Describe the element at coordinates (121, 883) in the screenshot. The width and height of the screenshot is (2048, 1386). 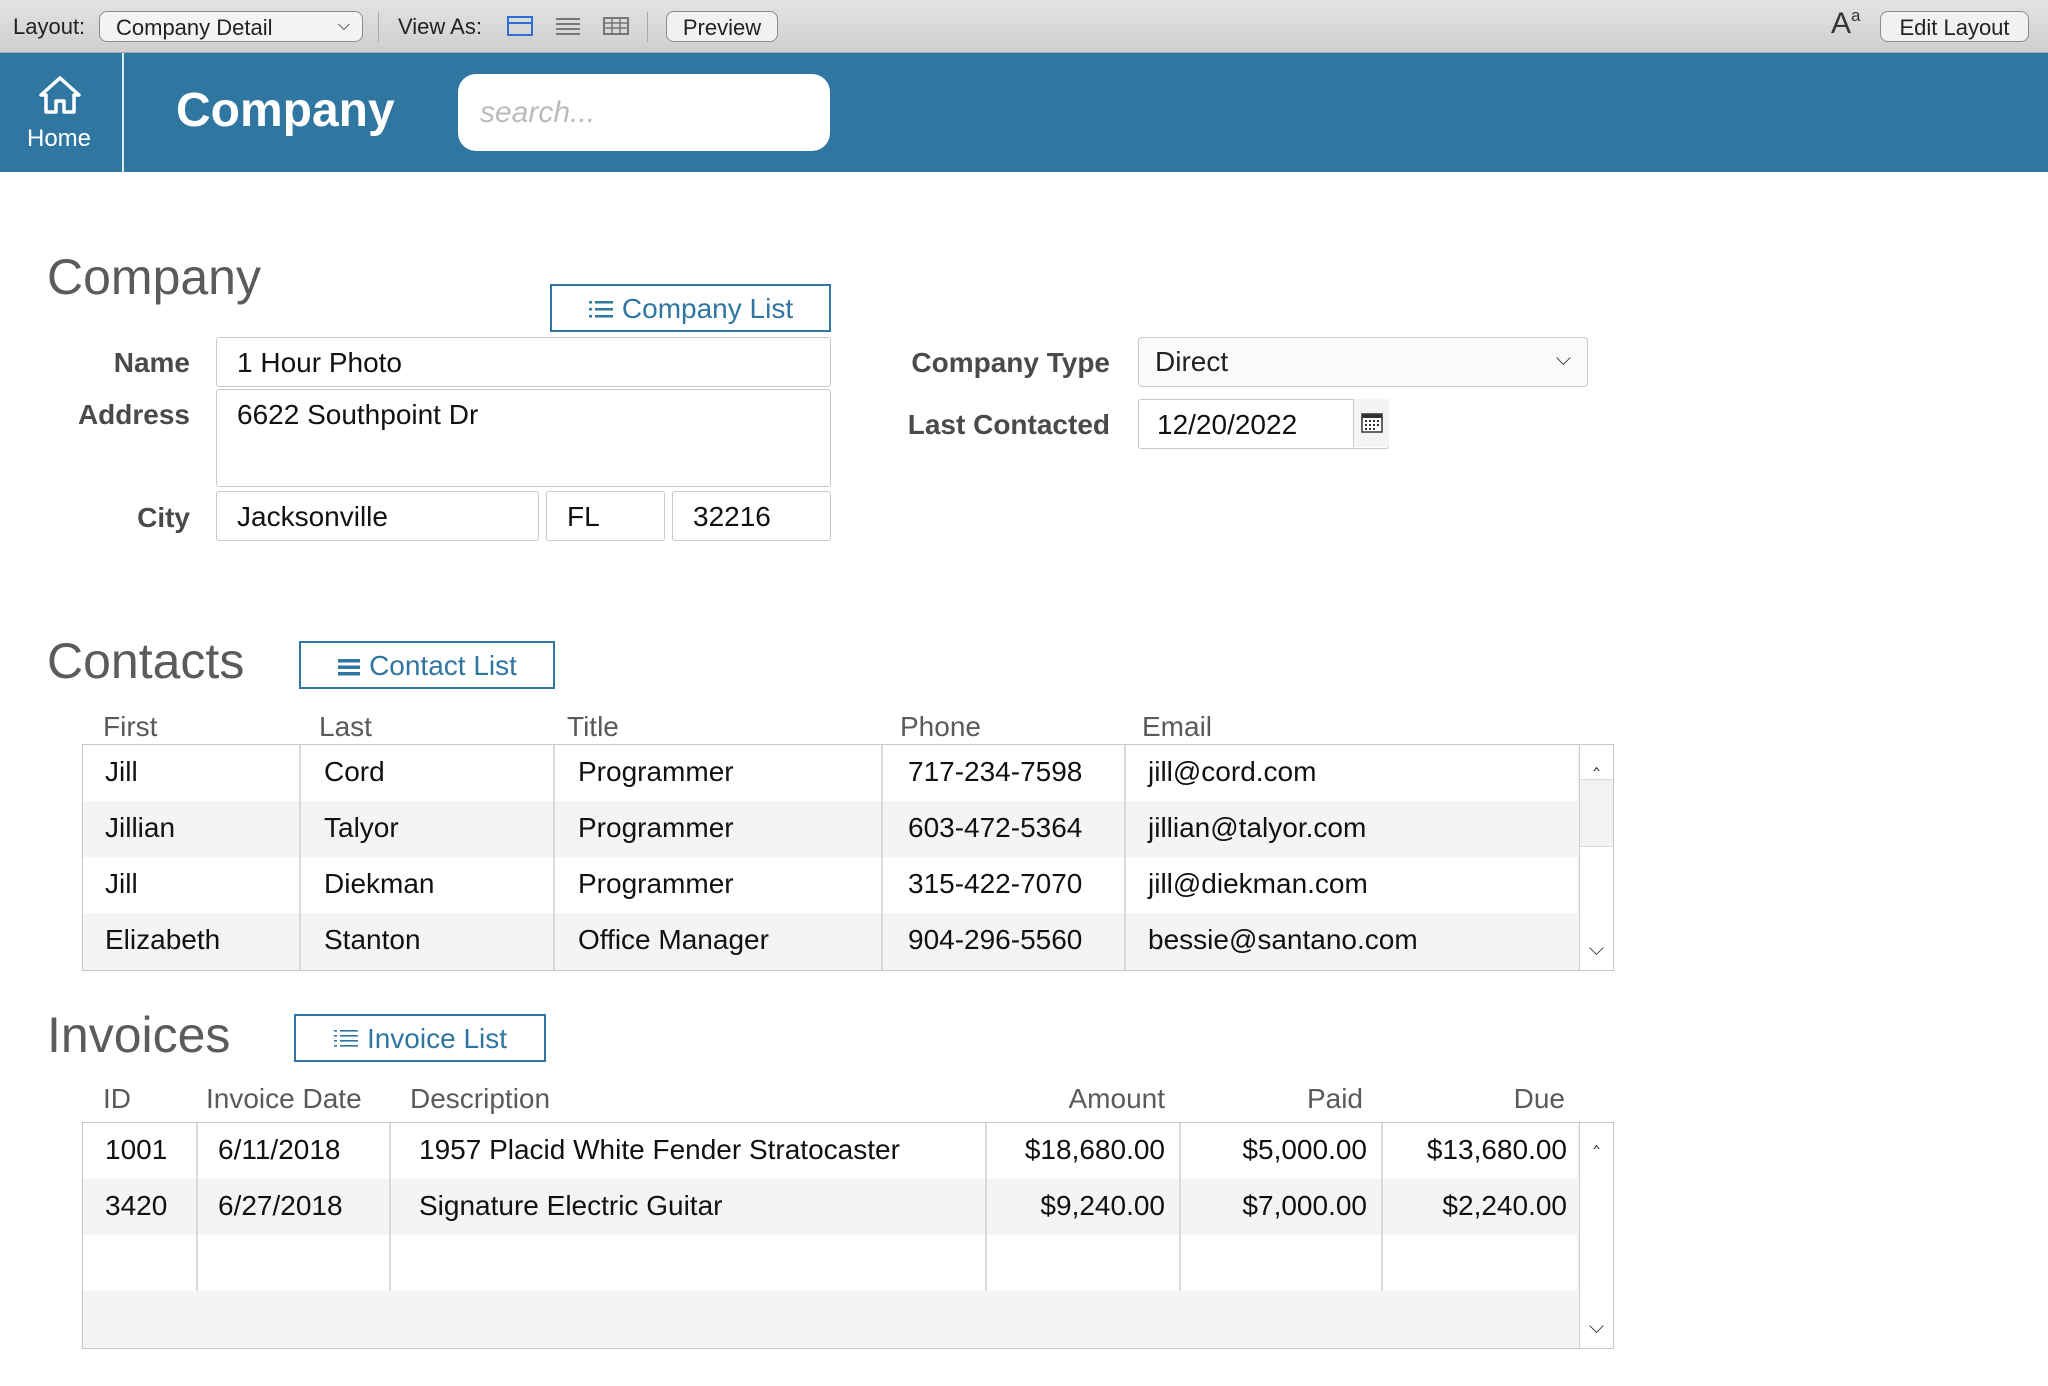
I see `contact-first: Jill` at that location.